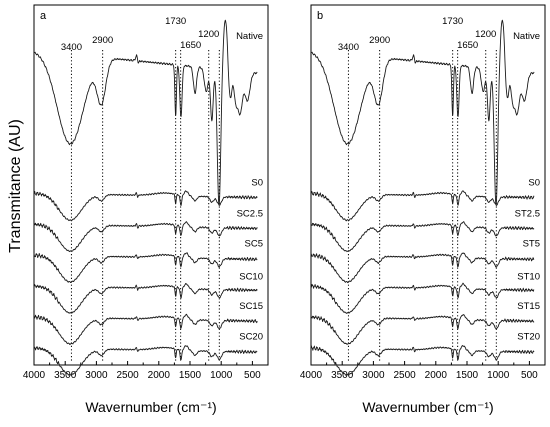 This screenshot has width=550, height=427. I want to click on series-label-sc10: SC10, so click(251, 277).